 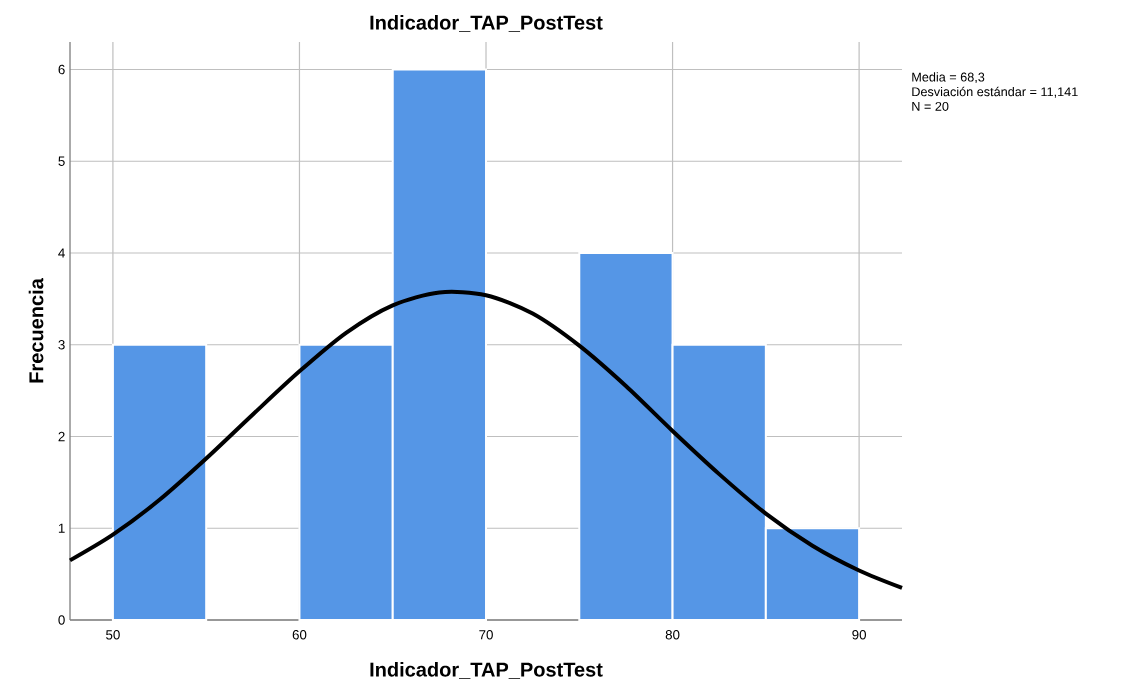 What do you see at coordinates (113, 635) in the screenshot?
I see `x-tick-label: 50` at bounding box center [113, 635].